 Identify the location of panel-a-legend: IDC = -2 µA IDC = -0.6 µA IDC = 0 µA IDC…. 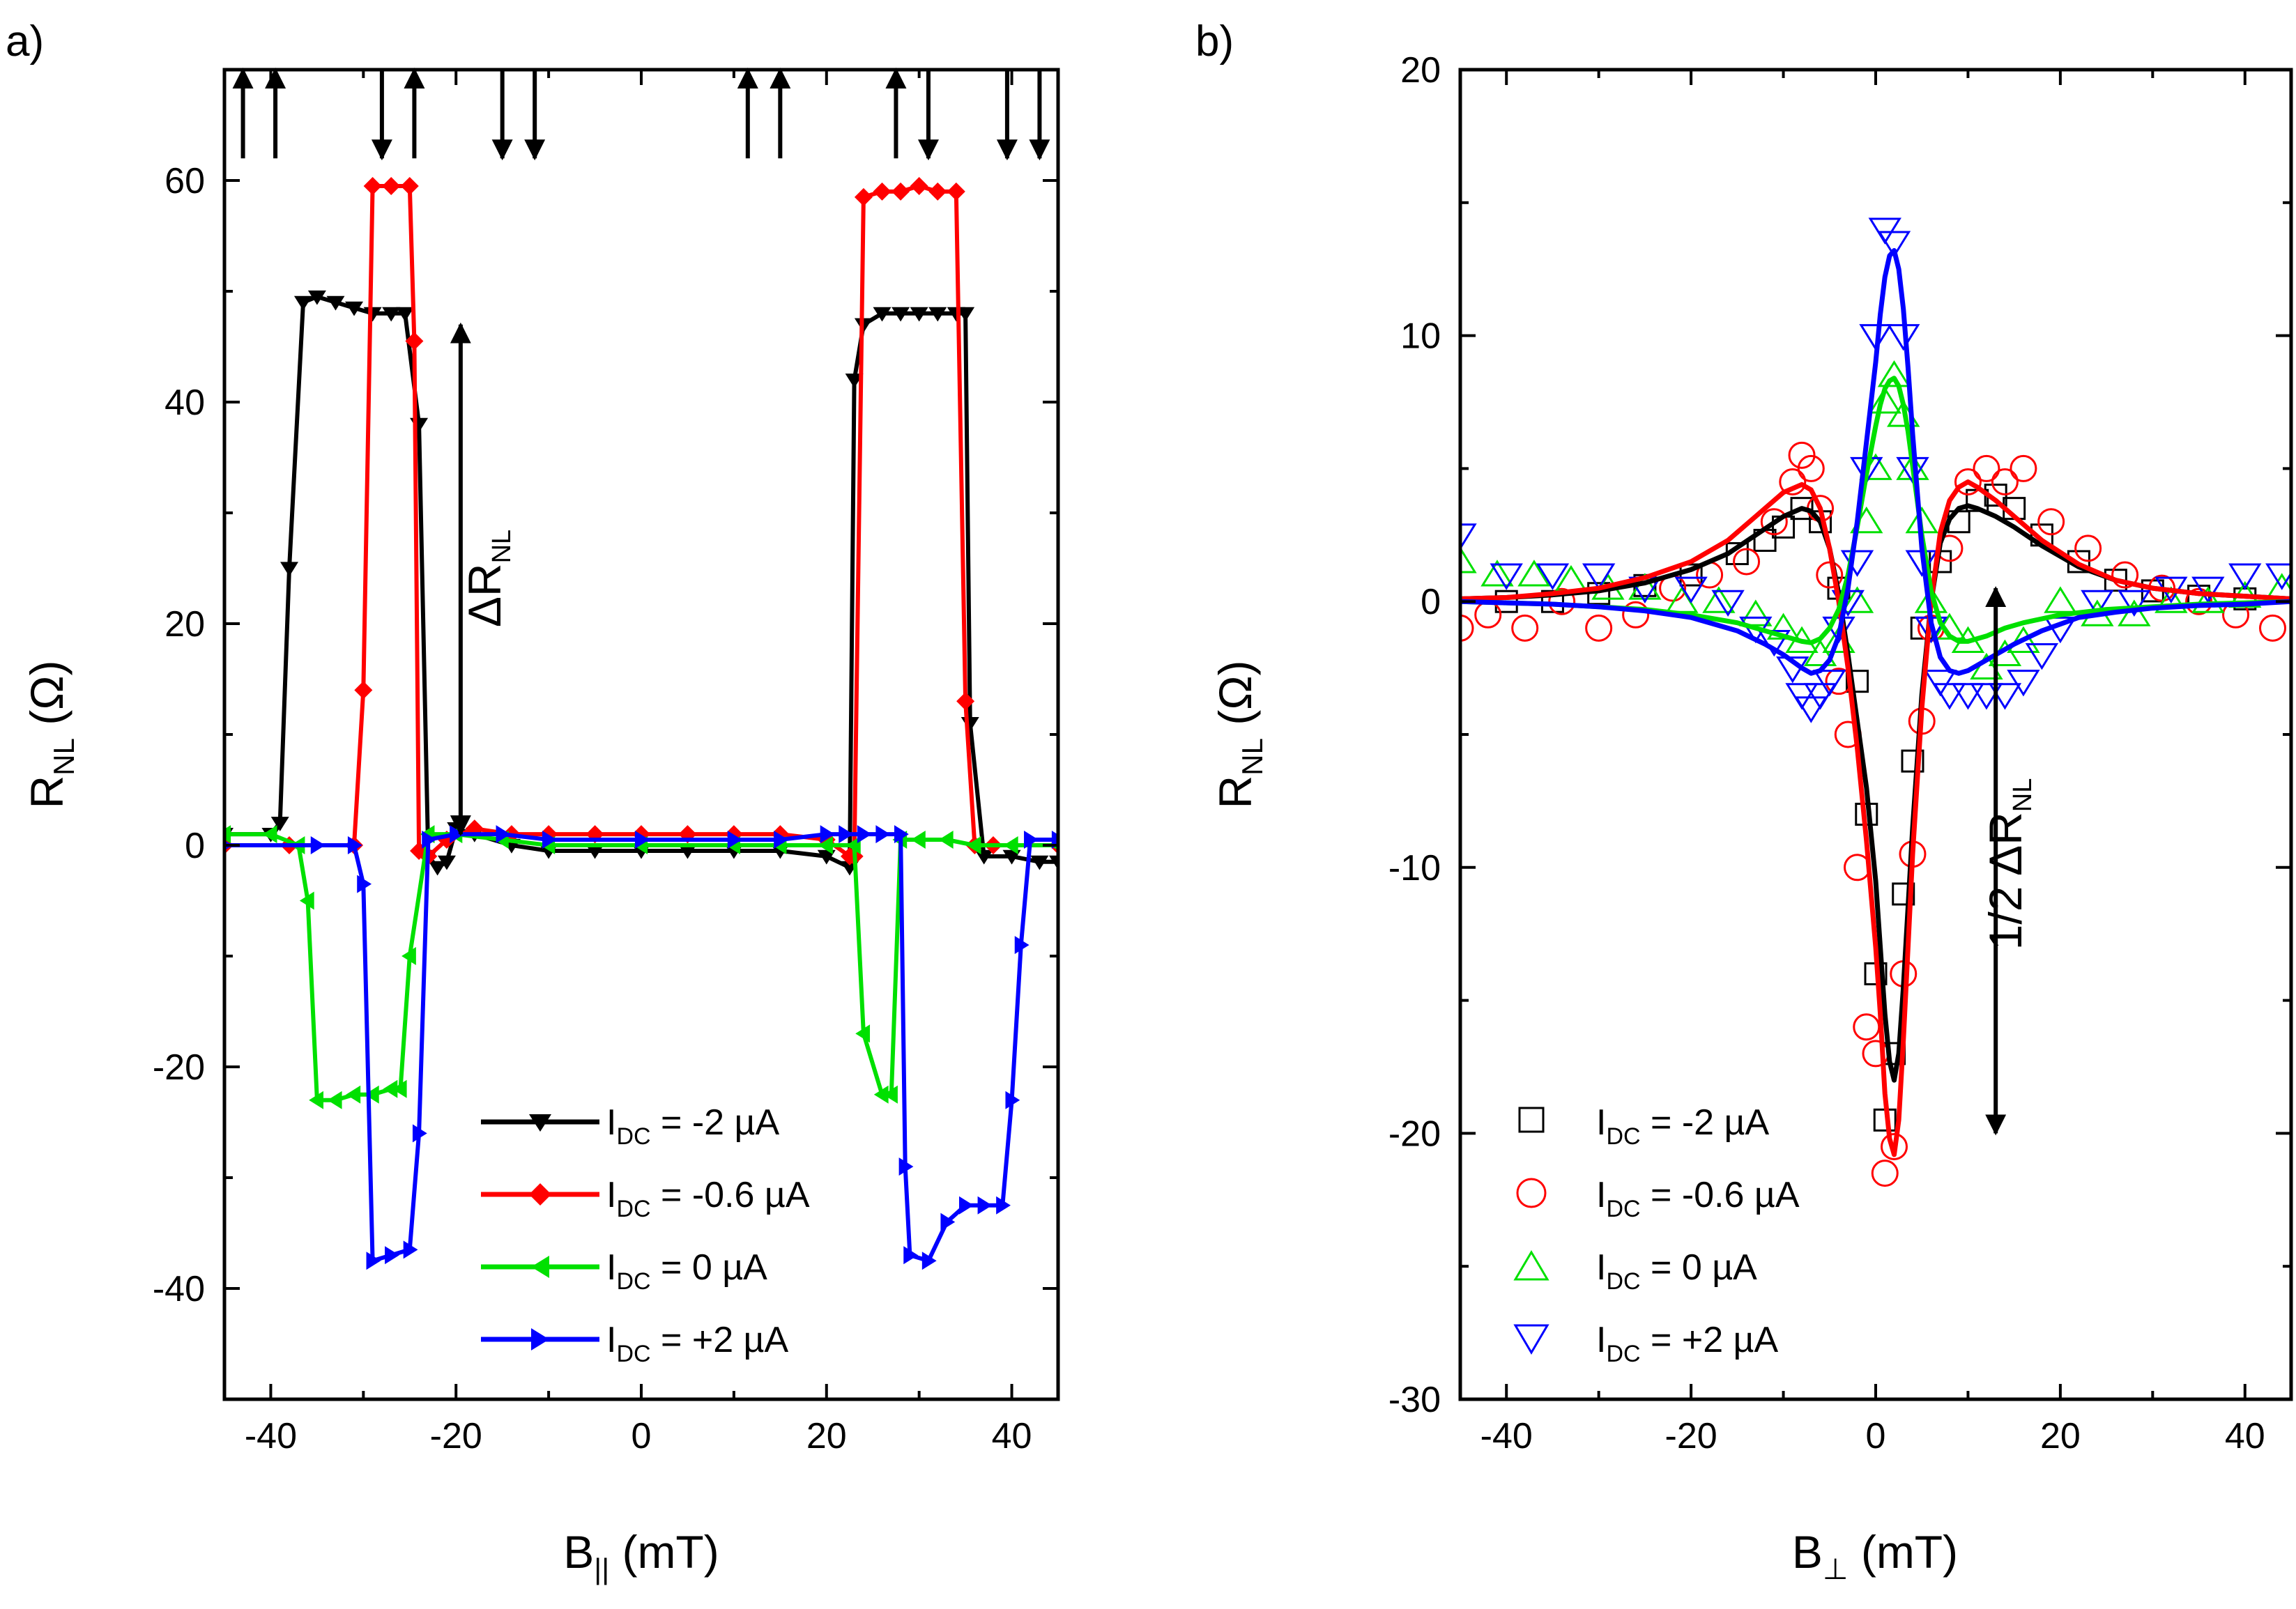
(645, 1235).